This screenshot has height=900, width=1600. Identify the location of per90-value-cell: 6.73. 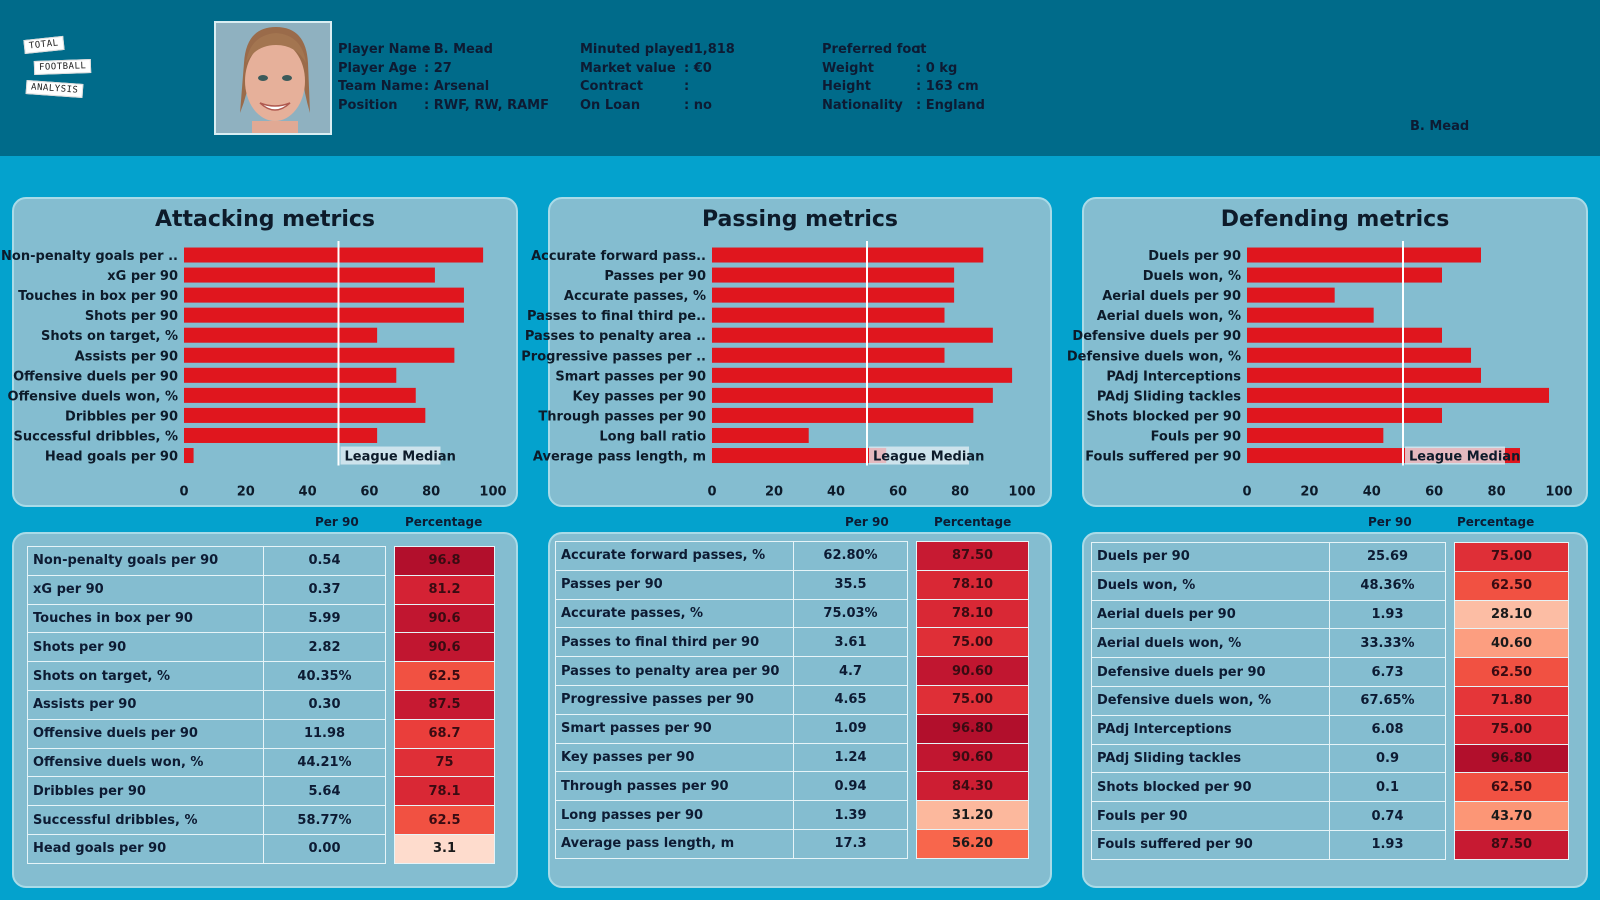
(1387, 672).